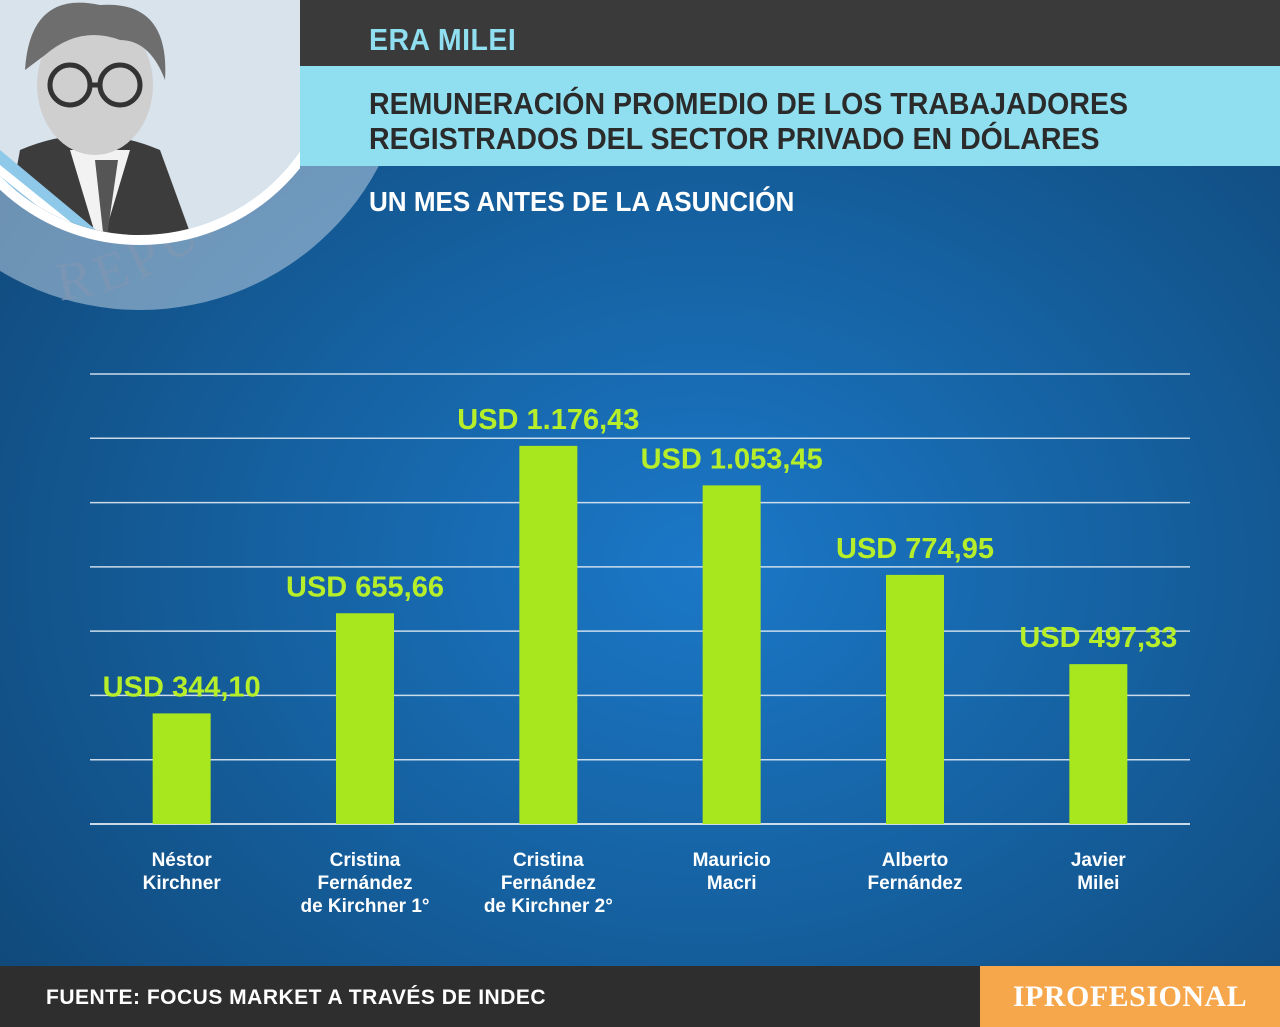 This screenshot has width=1280, height=1027. I want to click on chart-subtitle: UN MES ANTES DE LA ASUNCIÓN, so click(582, 201).